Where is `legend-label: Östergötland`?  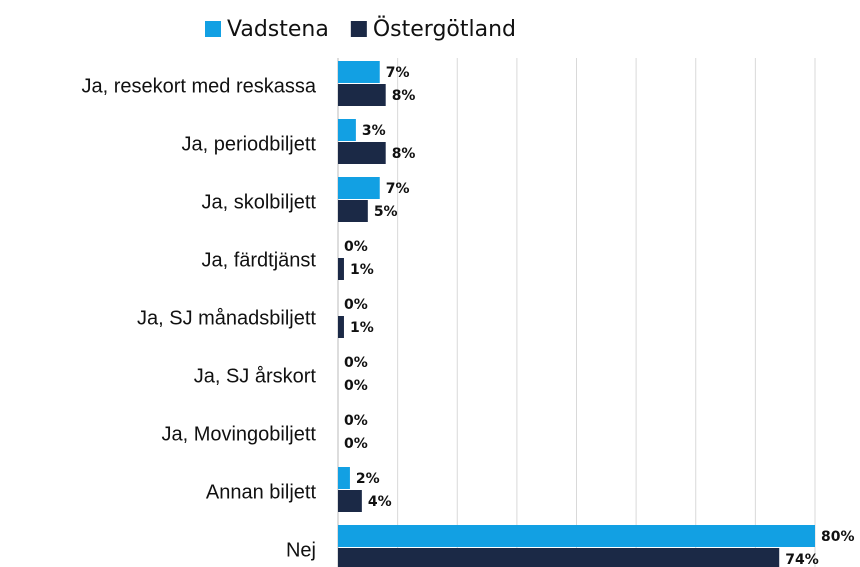 legend-label: Östergötland is located at coordinates (444, 29).